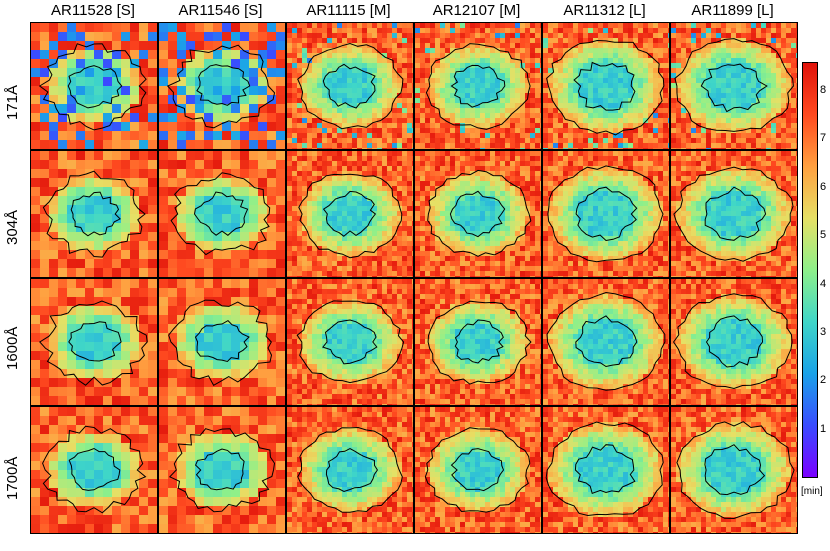 The height and width of the screenshot is (551, 830). What do you see at coordinates (12, 102) in the screenshot?
I see `row-label: 171Å` at bounding box center [12, 102].